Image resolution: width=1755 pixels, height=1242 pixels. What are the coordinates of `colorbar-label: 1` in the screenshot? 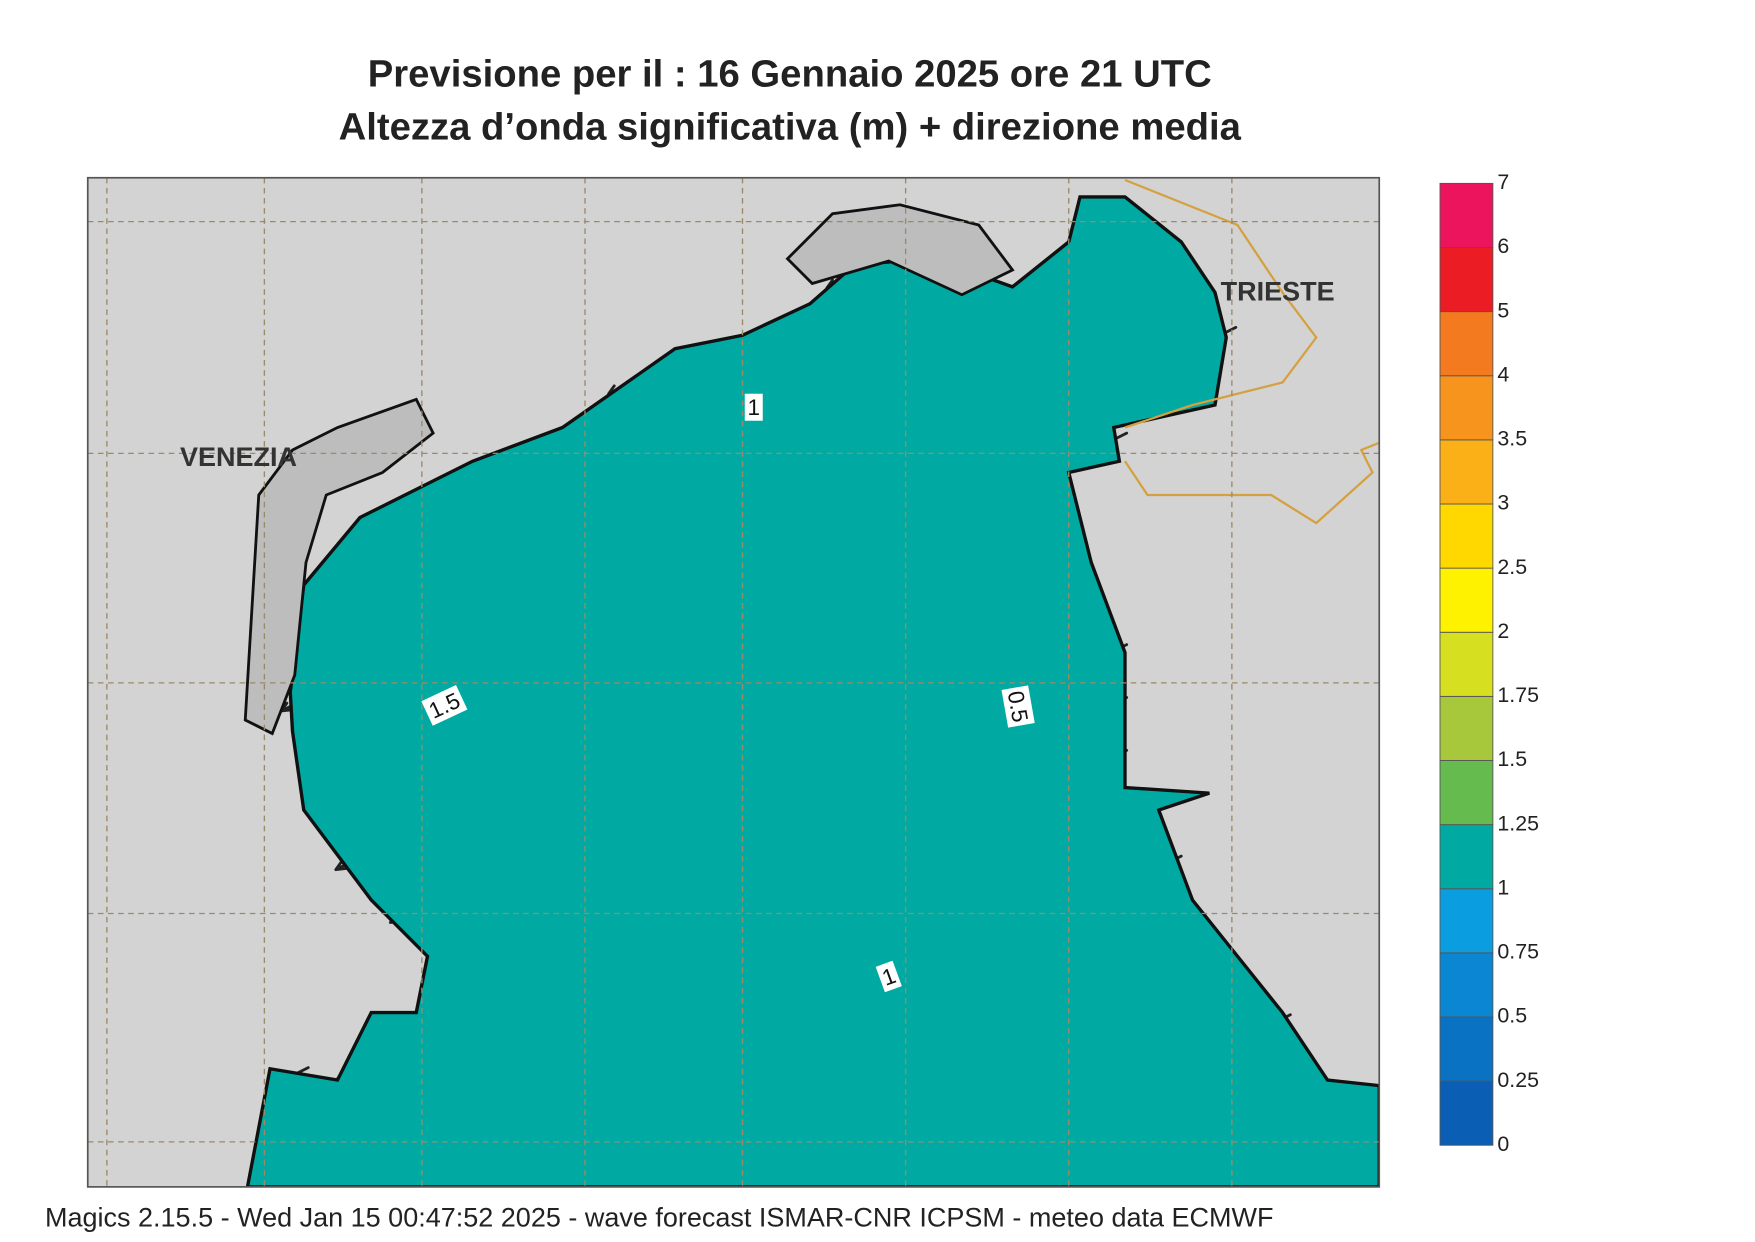 It's located at (1503, 887).